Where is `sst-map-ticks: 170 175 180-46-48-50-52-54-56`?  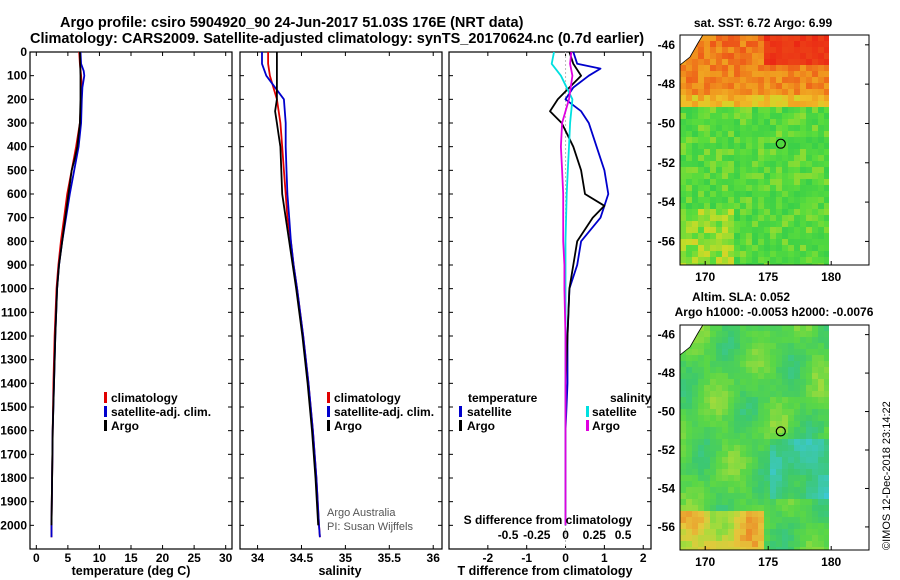 sst-map-ticks: 170 175 180-46-48-50-52-54-56 is located at coordinates (763, 161).